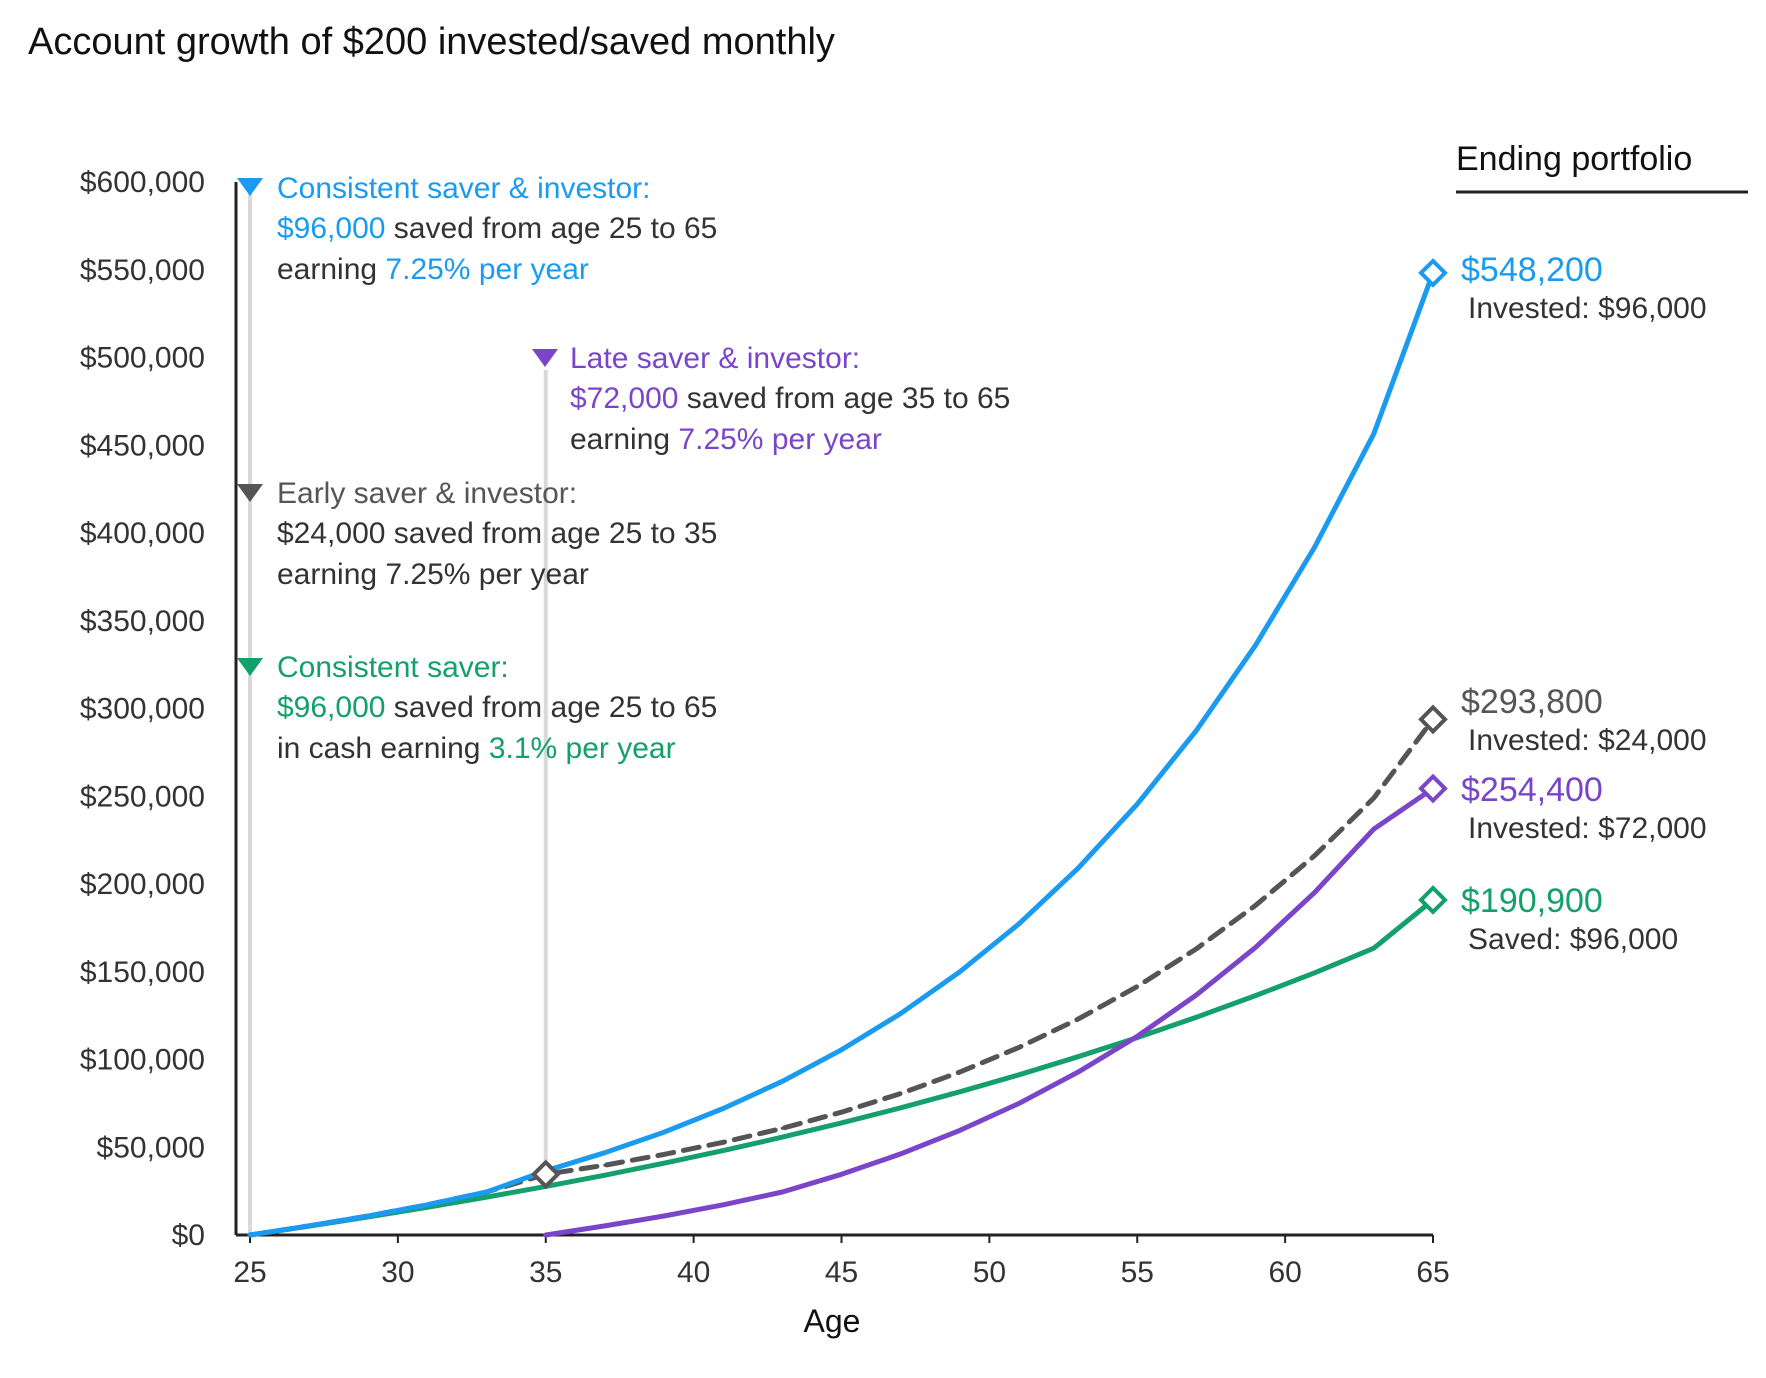 The height and width of the screenshot is (1378, 1766). I want to click on annotation-title: Early saver & investor:, so click(427, 493).